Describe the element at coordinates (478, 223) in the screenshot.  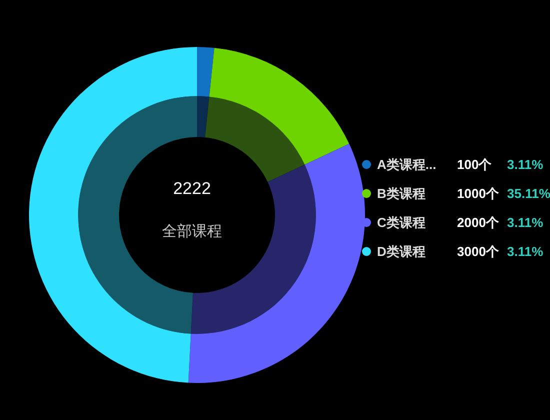
I see `data-label: 2000个` at that location.